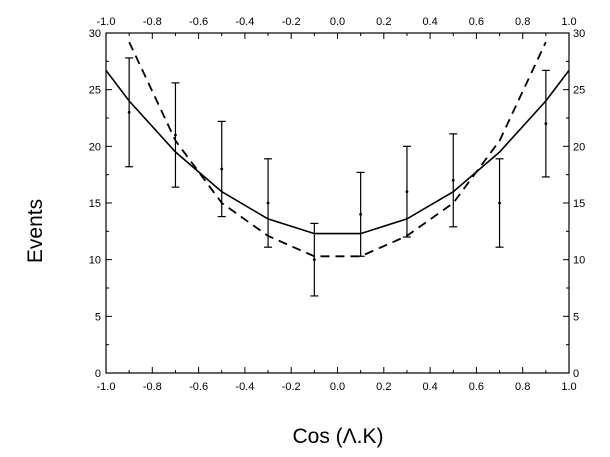 This screenshot has height=457, width=610. Describe the element at coordinates (579, 147) in the screenshot. I see `y-tick-label-right: 20` at that location.